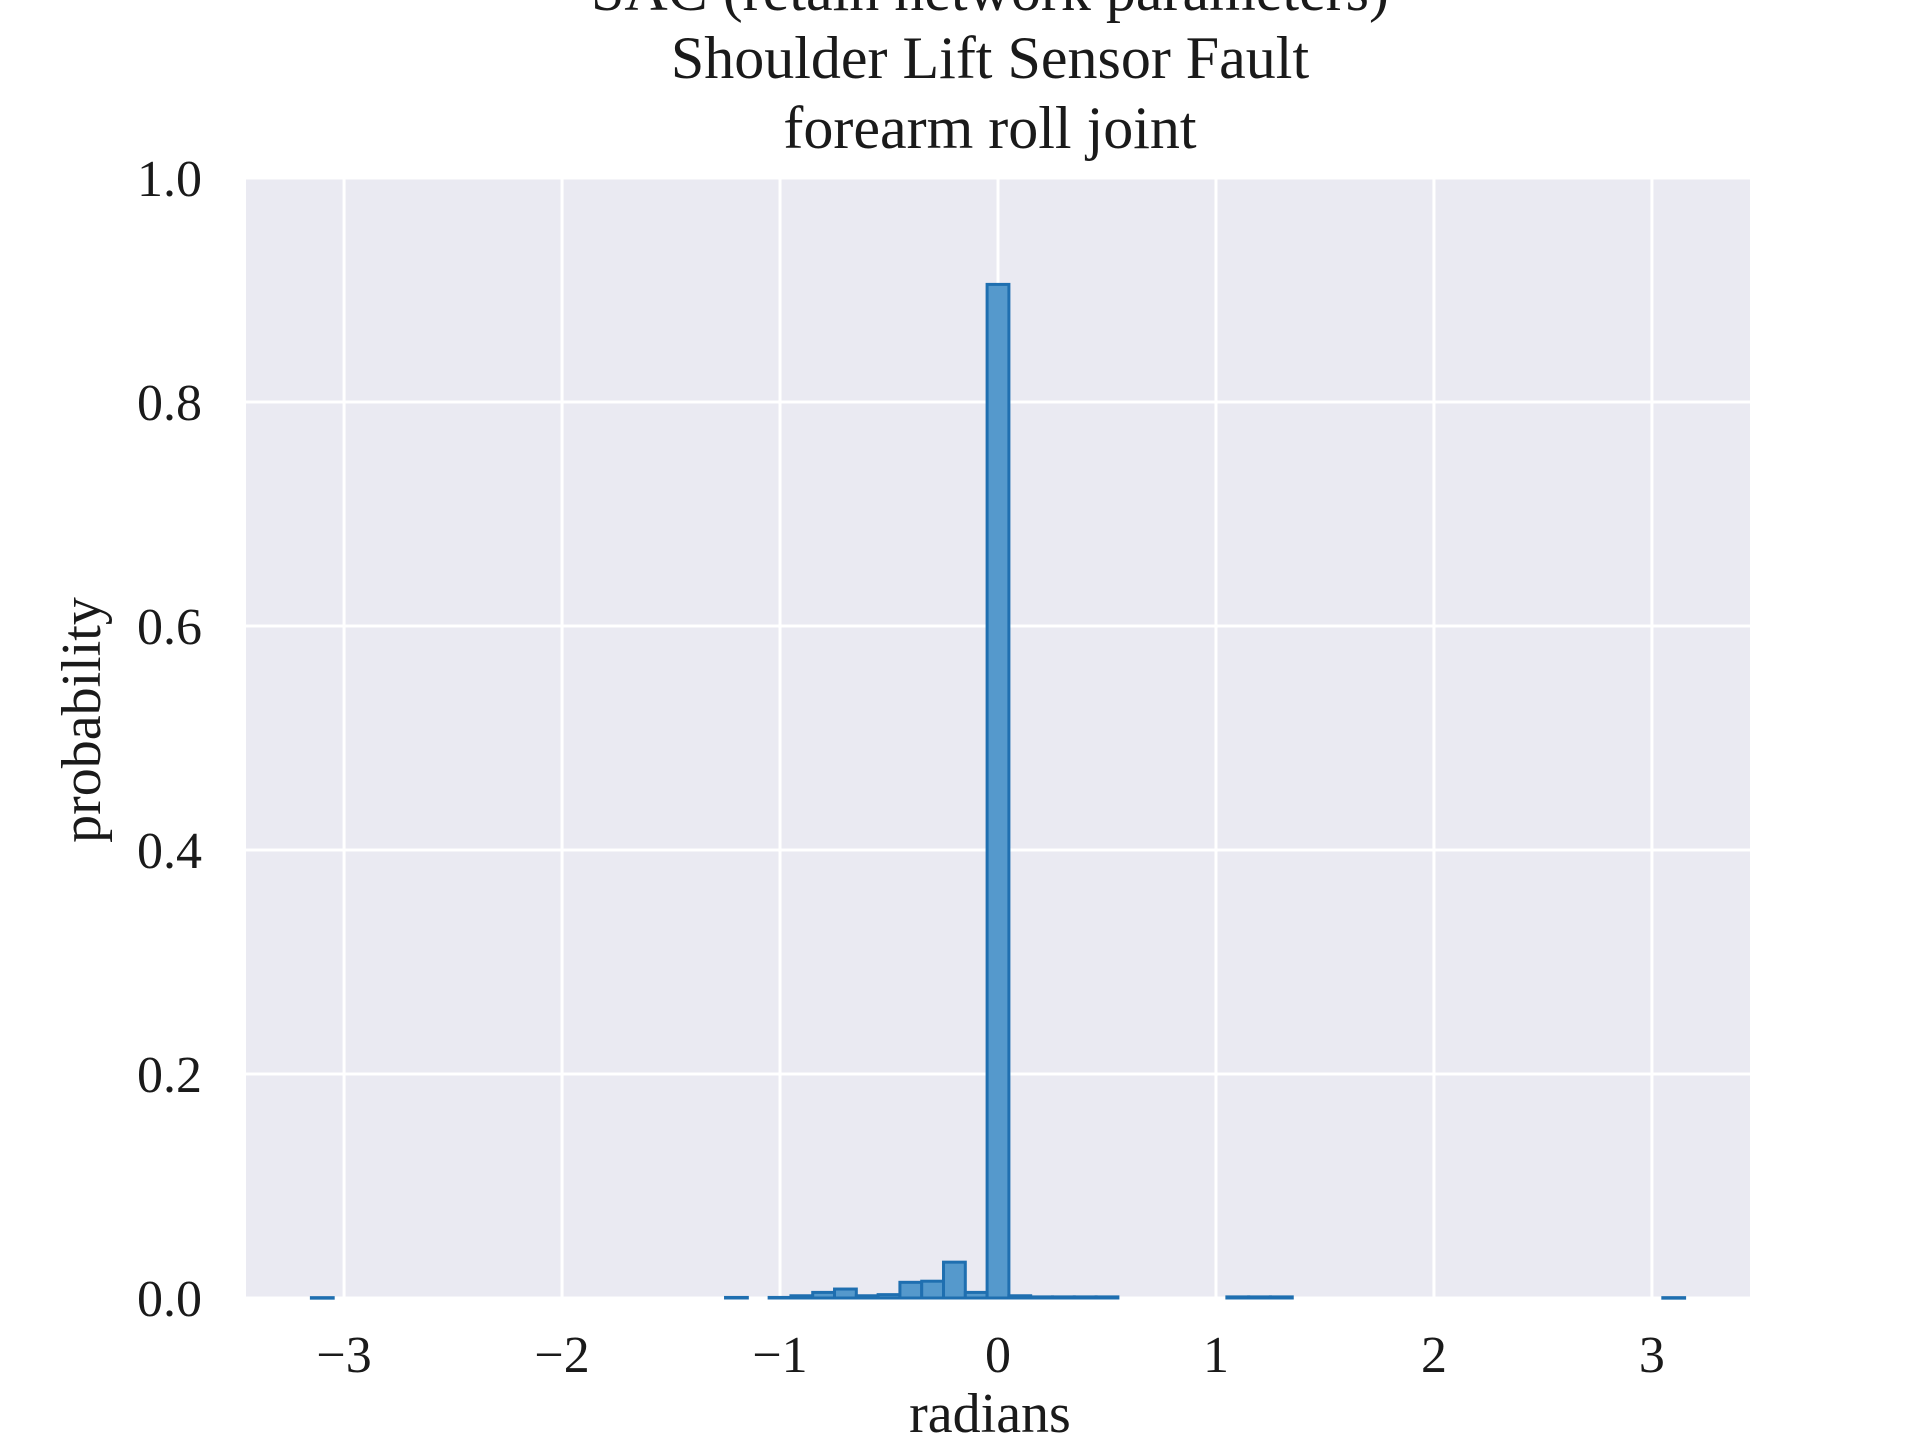  What do you see at coordinates (1434, 1355) in the screenshot?
I see `x-tick-label: 2` at bounding box center [1434, 1355].